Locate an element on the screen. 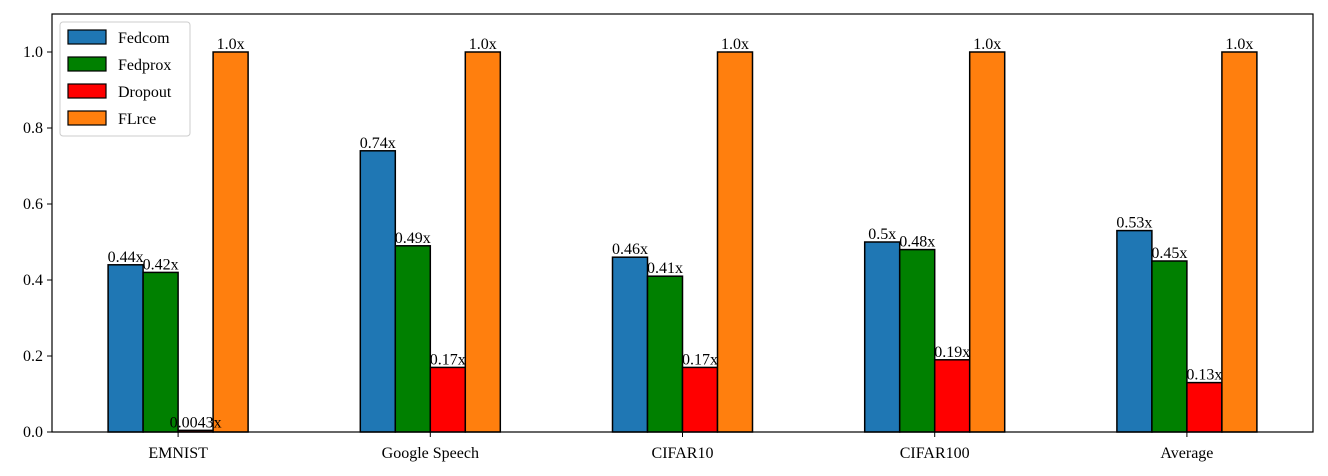 Image resolution: width=1328 pixels, height=476 pixels. legend-label-dropout: Dropout is located at coordinates (145, 92).